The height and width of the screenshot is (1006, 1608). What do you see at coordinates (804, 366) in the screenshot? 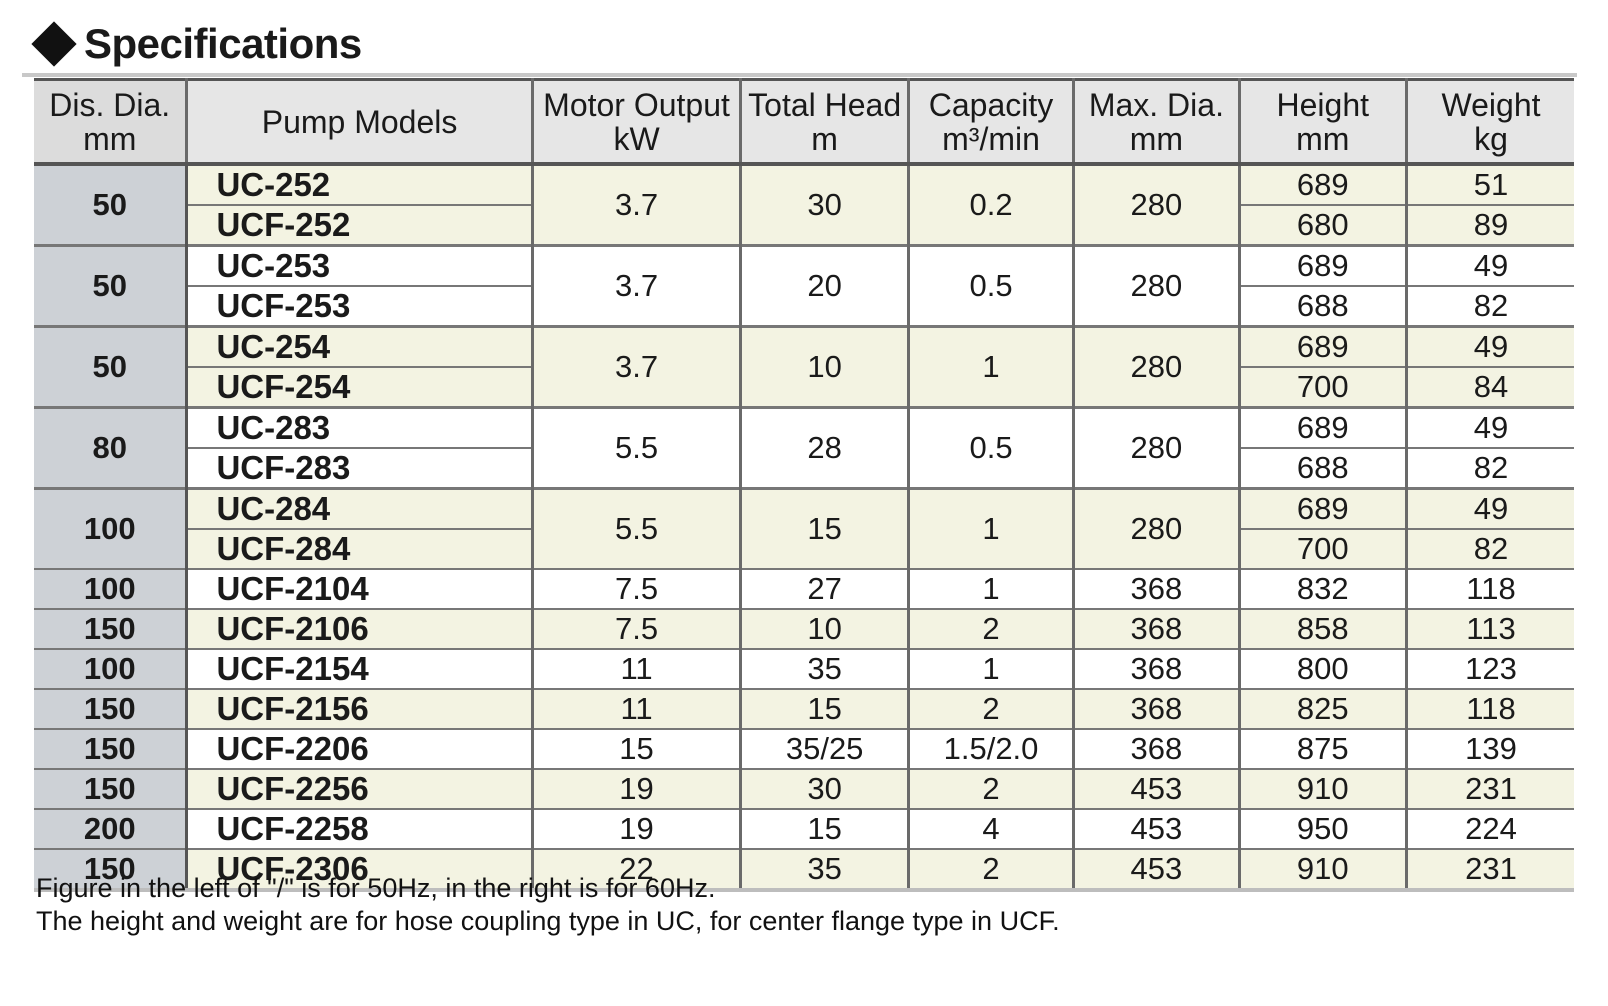
I see `table-row: 50 UC-254 3.7 10 1 280 689 49` at bounding box center [804, 366].